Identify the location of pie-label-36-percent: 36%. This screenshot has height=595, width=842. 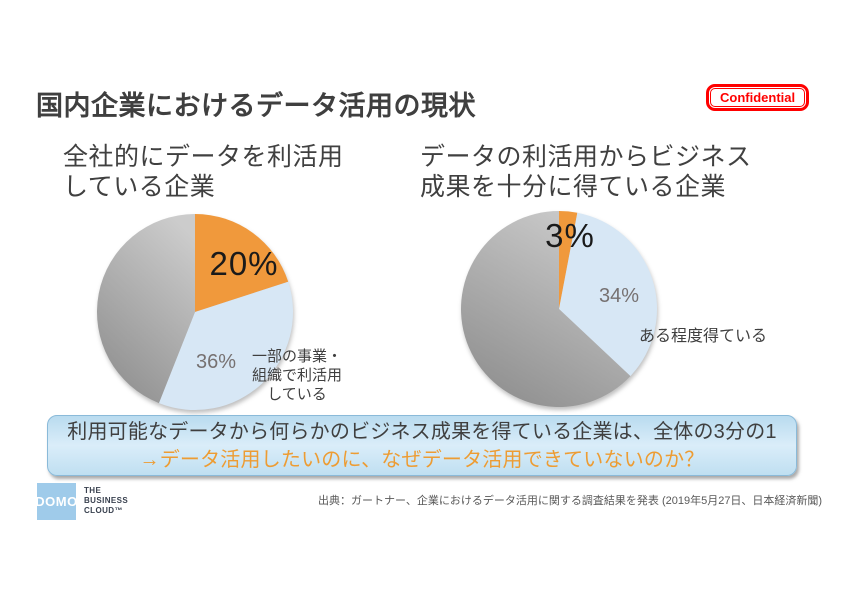
(216, 362).